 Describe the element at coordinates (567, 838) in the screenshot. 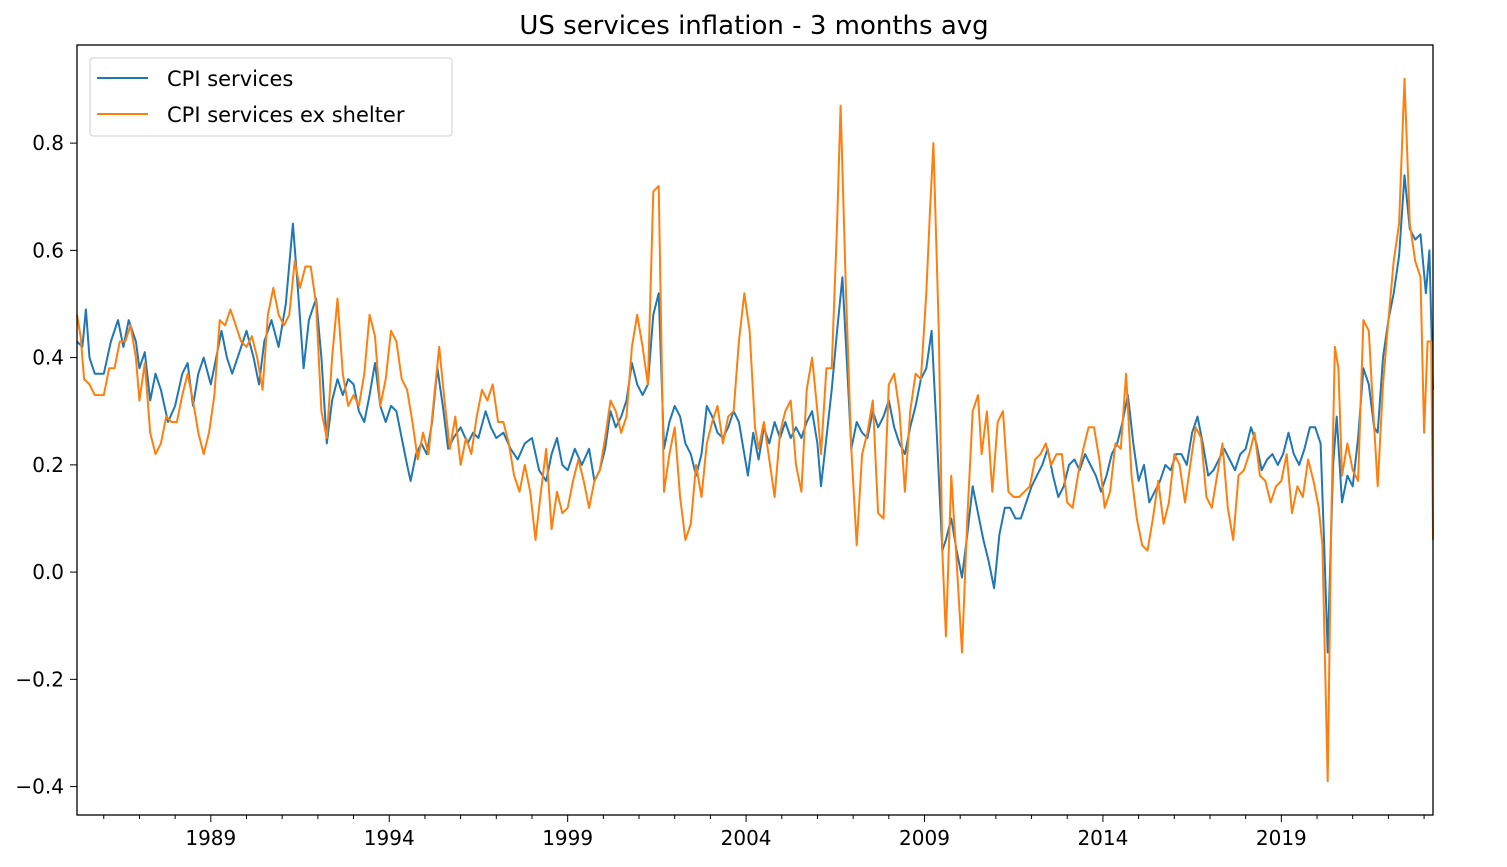

I see `x-tick-label: 1999` at that location.